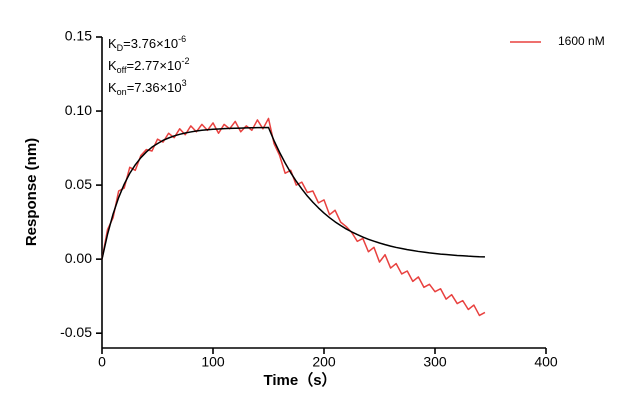 The height and width of the screenshot is (417, 629). What do you see at coordinates (78, 110) in the screenshot?
I see `y-tick-label: 0.10` at bounding box center [78, 110].